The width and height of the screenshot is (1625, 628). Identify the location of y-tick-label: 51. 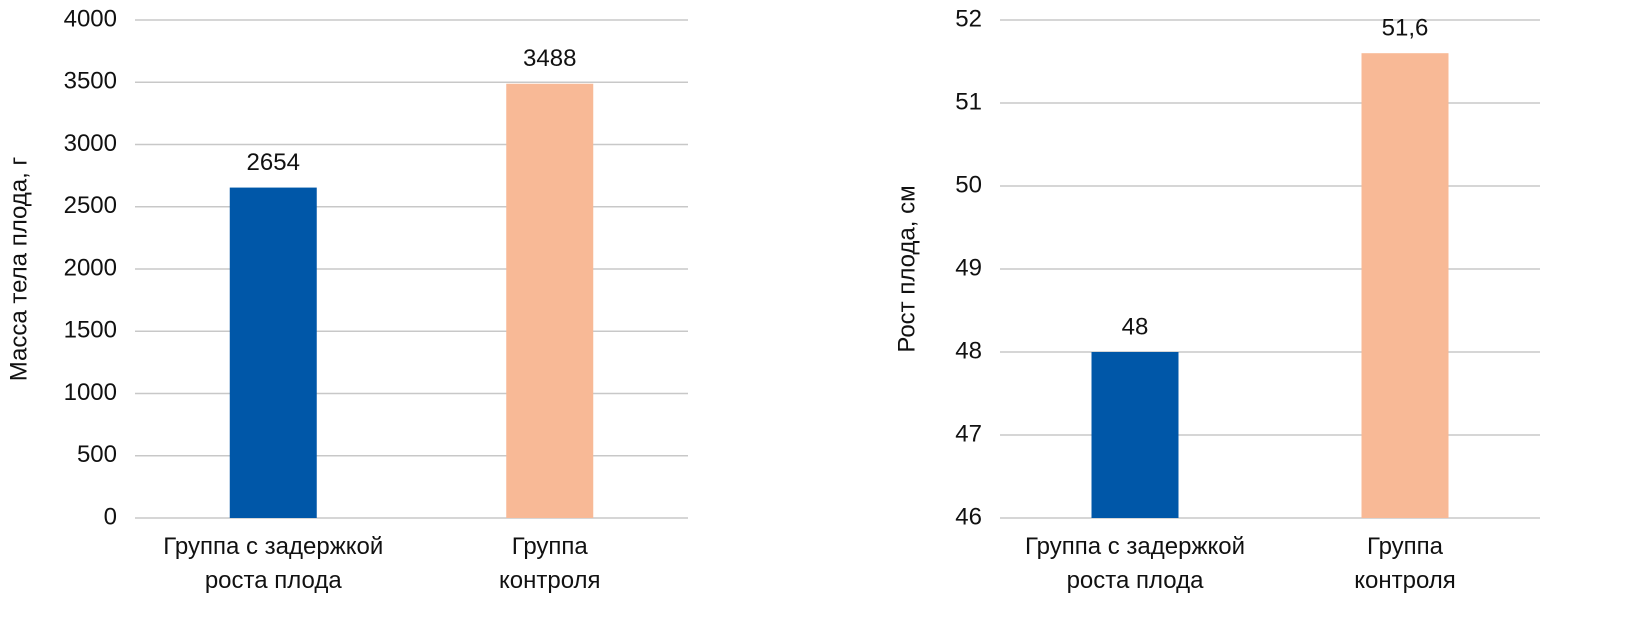
(968, 101).